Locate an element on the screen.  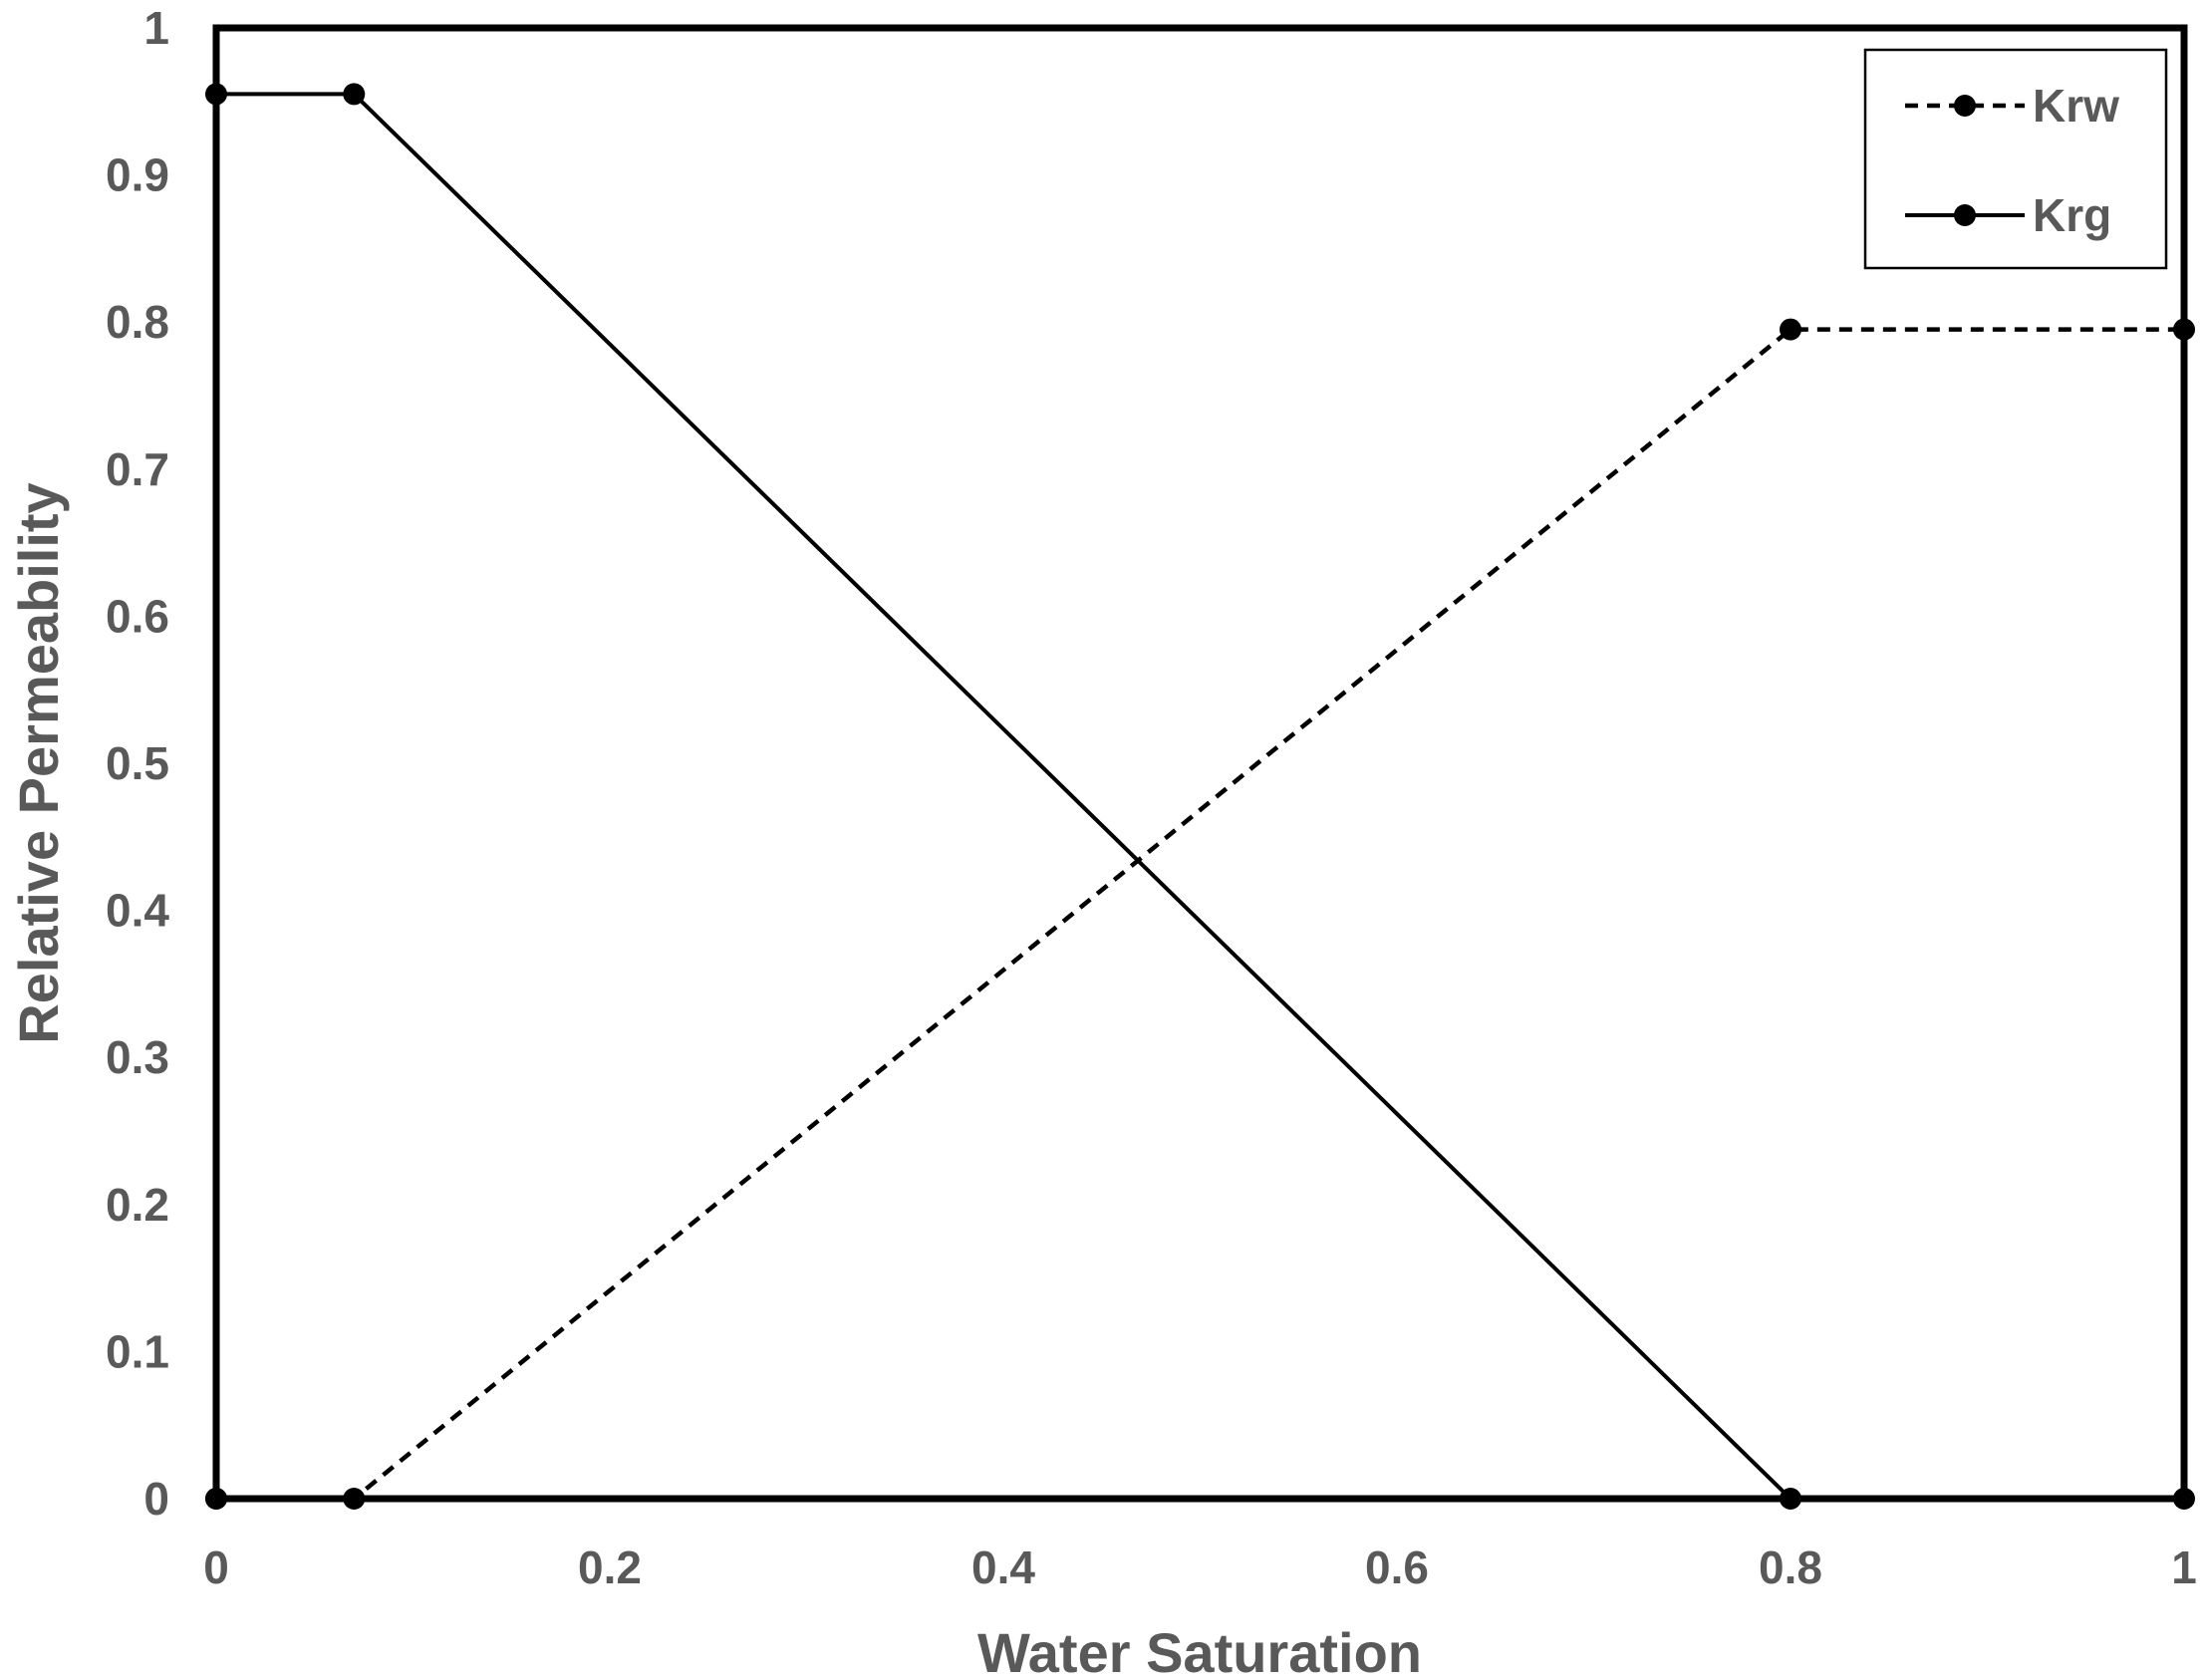
x-tick-label: 1 is located at coordinates (2184, 1567).